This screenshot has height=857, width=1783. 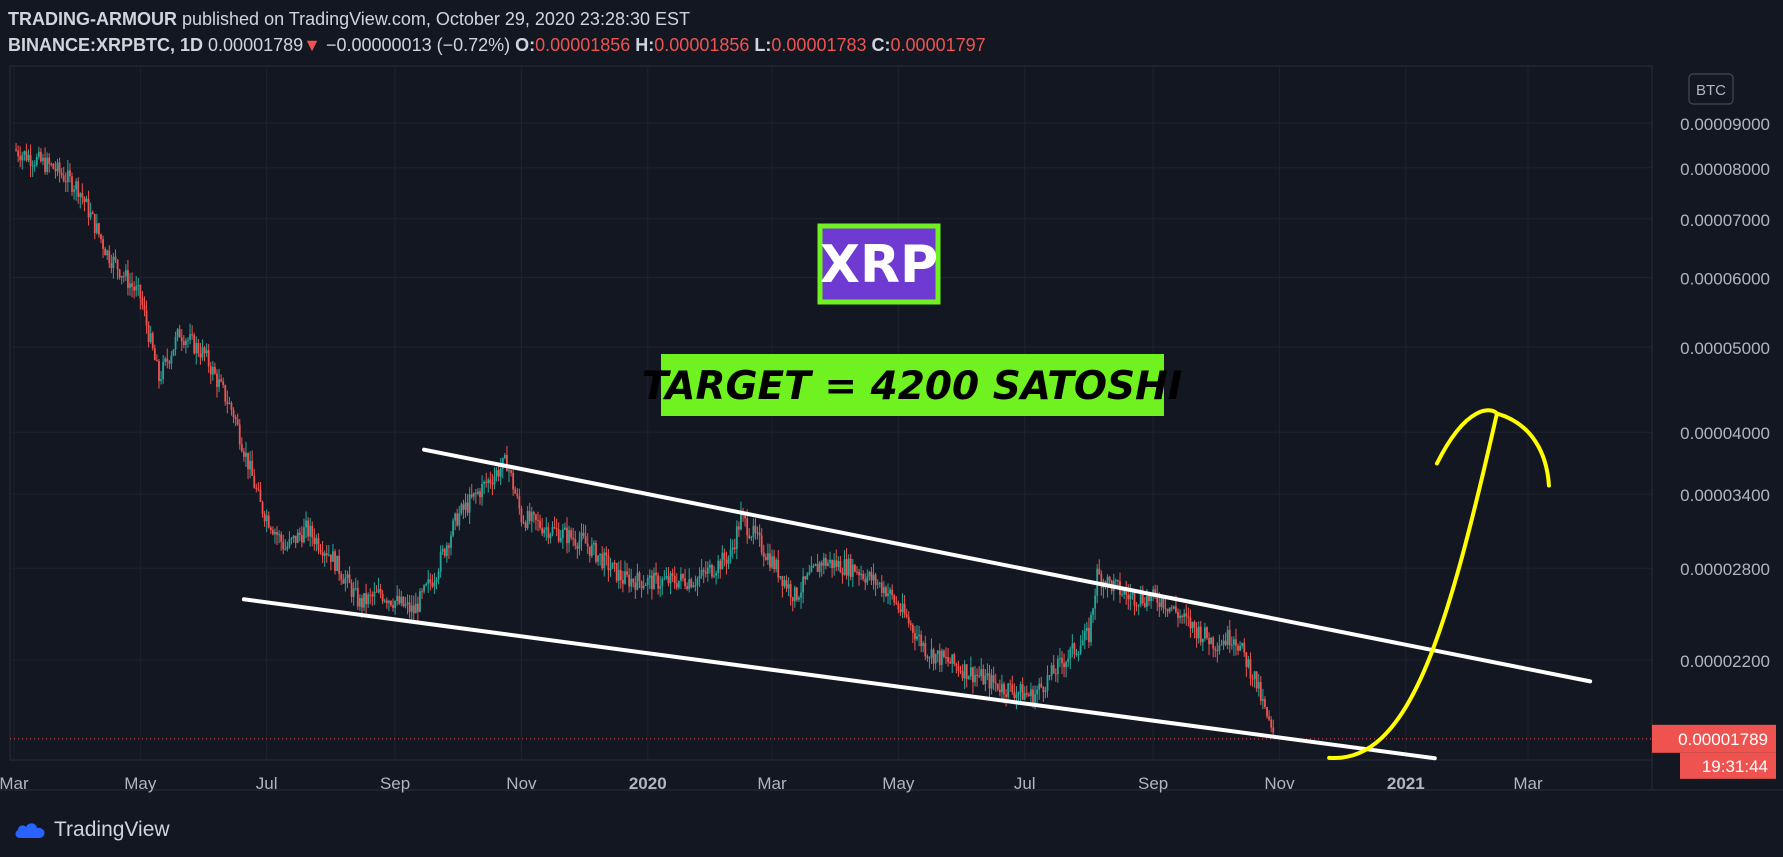 I want to click on low-label: L:, so click(x=763, y=45).